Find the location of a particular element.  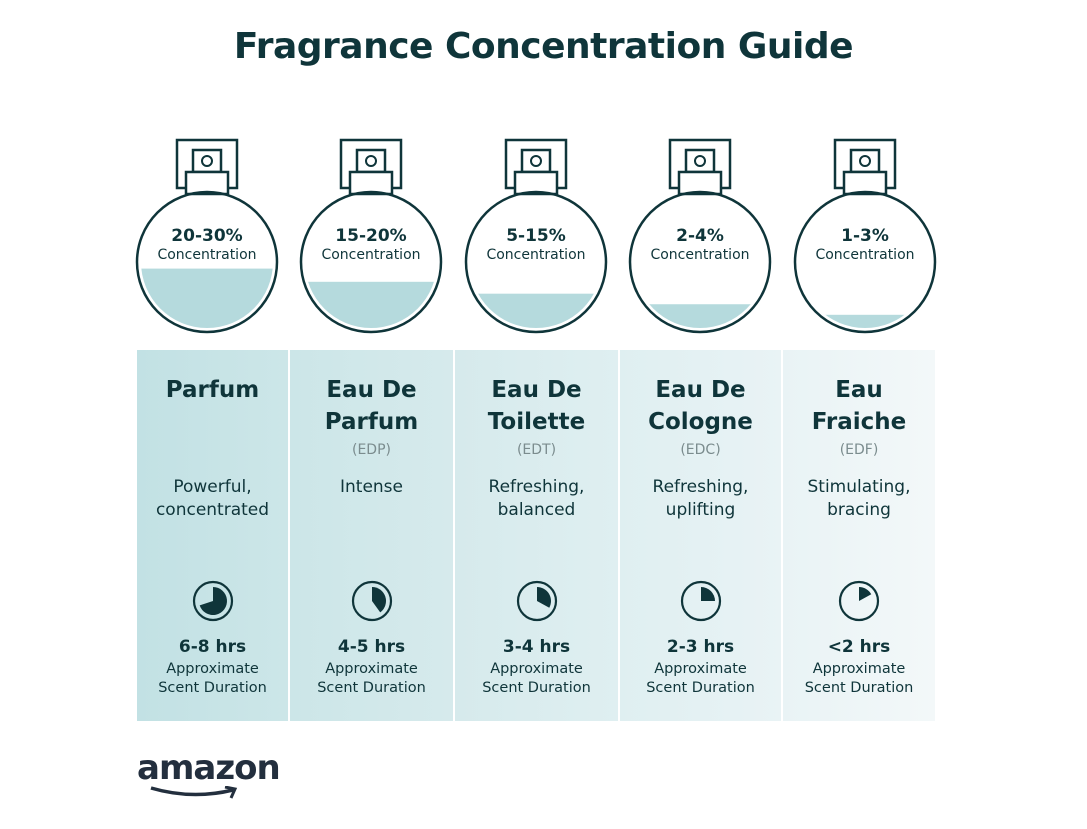

concentration-value: 20-30% is located at coordinates (206, 236).